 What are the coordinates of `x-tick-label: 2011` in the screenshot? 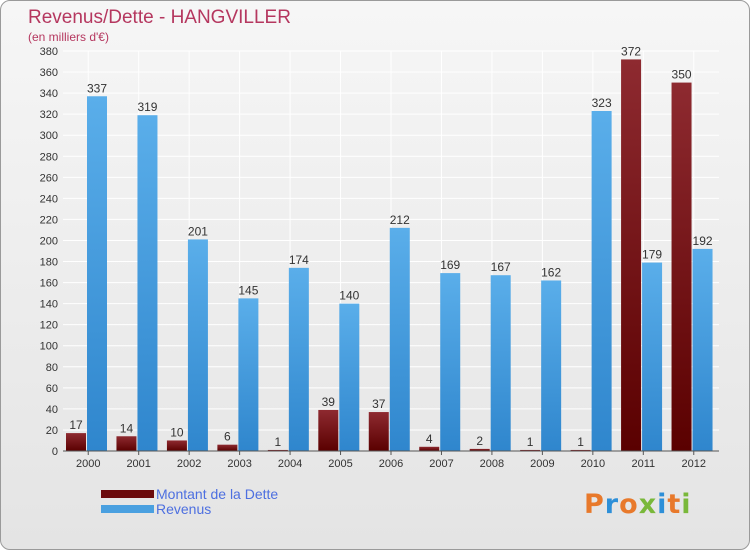 It's located at (643, 464).